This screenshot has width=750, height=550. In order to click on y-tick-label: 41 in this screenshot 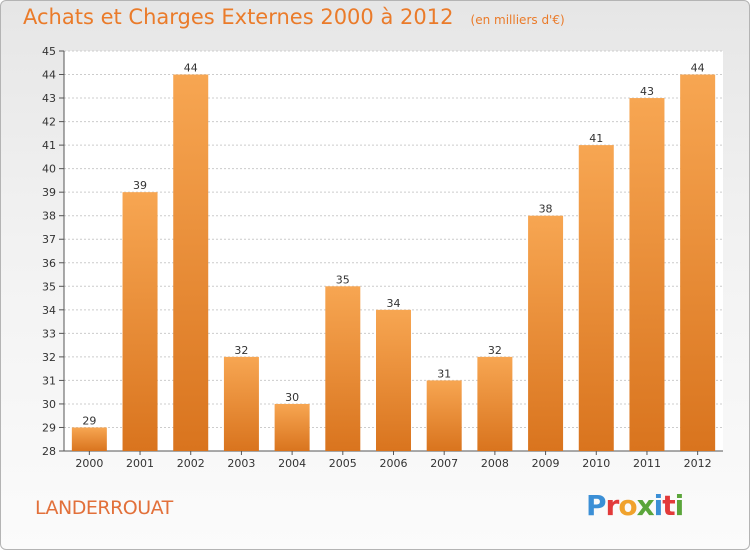, I will do `click(49, 145)`.